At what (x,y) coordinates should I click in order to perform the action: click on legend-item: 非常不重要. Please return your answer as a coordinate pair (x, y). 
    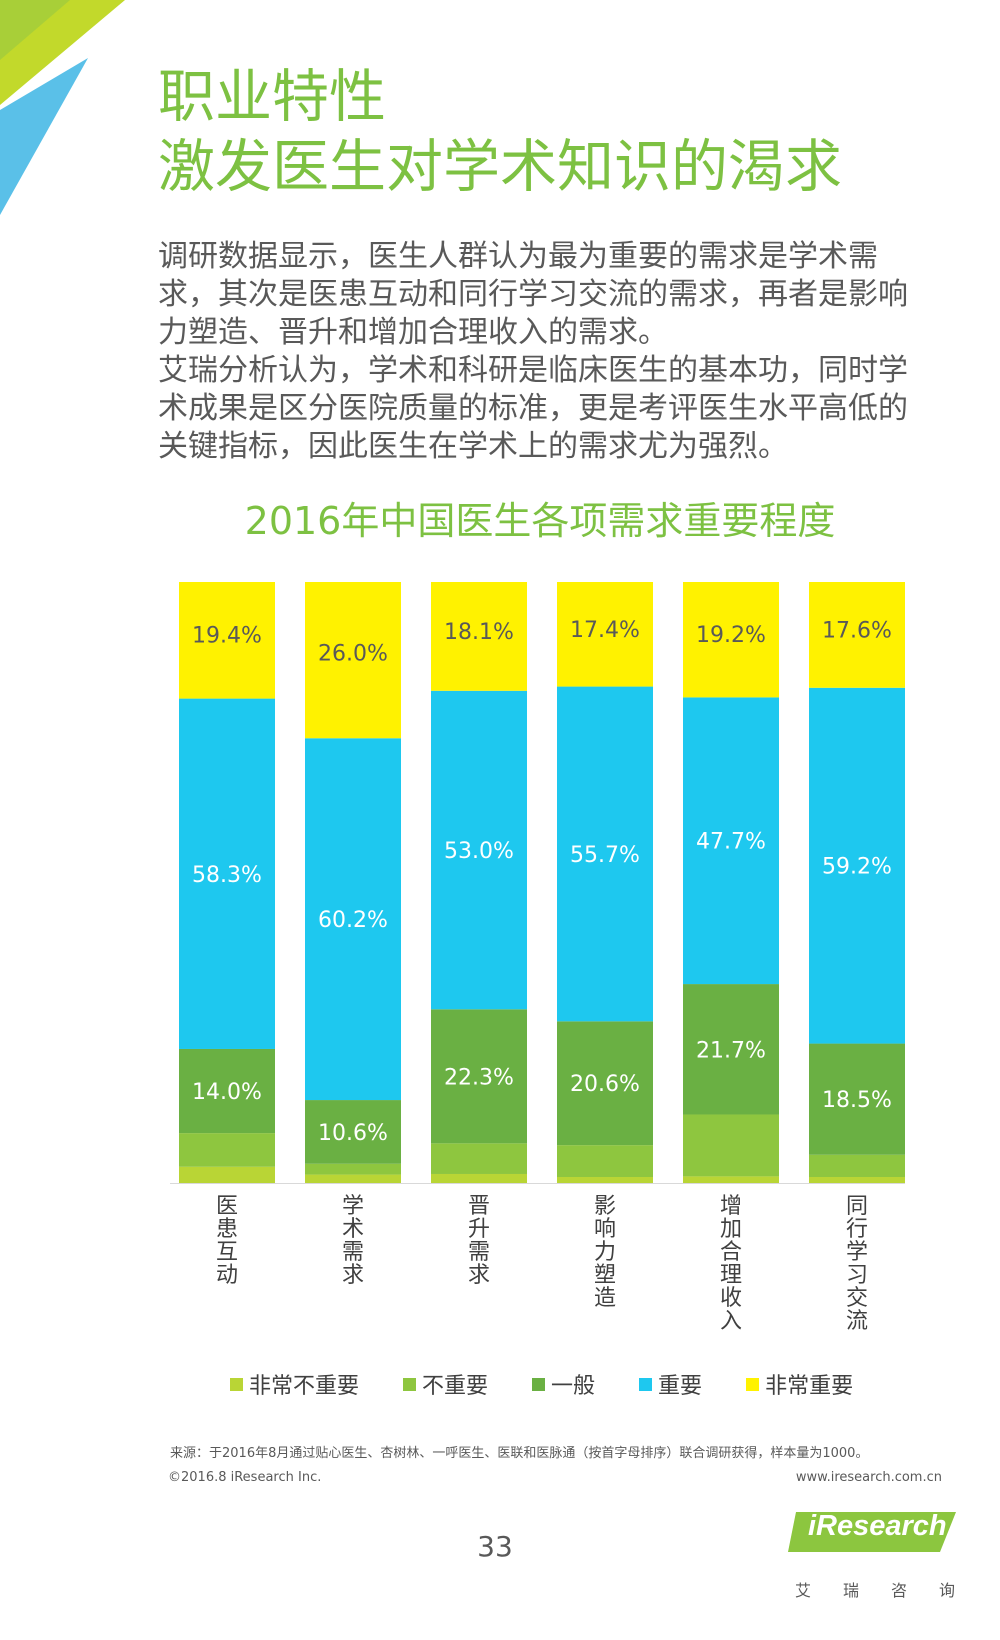
    Looking at the image, I should click on (294, 1384).